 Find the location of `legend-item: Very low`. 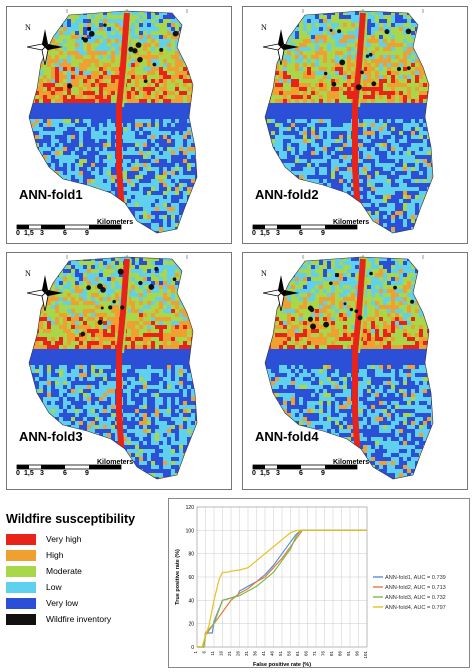

legend-item: Very low is located at coordinates (81, 603).